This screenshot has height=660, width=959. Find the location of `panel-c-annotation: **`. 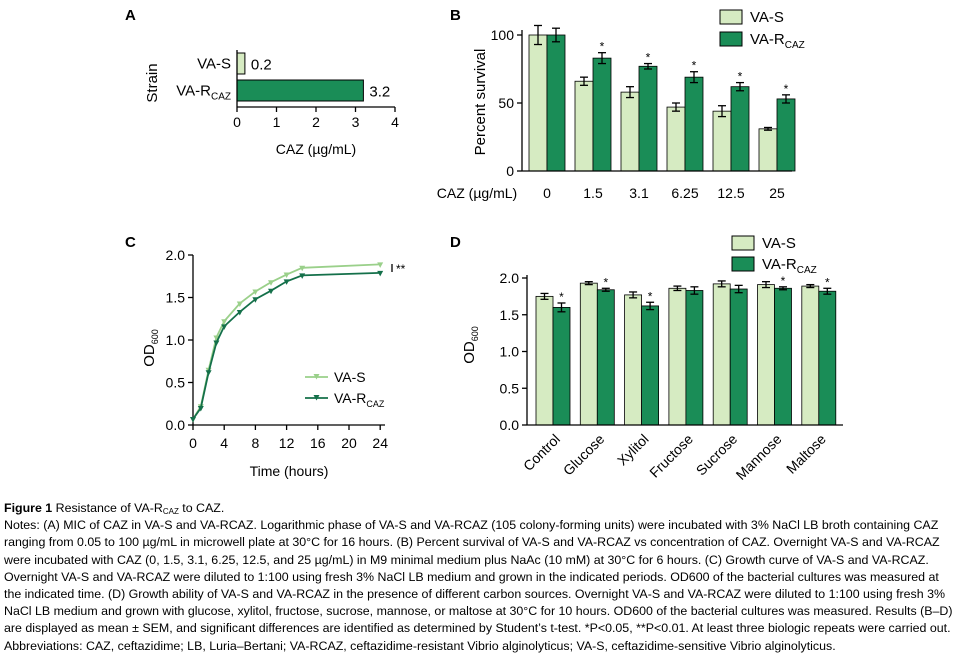

panel-c-annotation: ** is located at coordinates (398, 269).